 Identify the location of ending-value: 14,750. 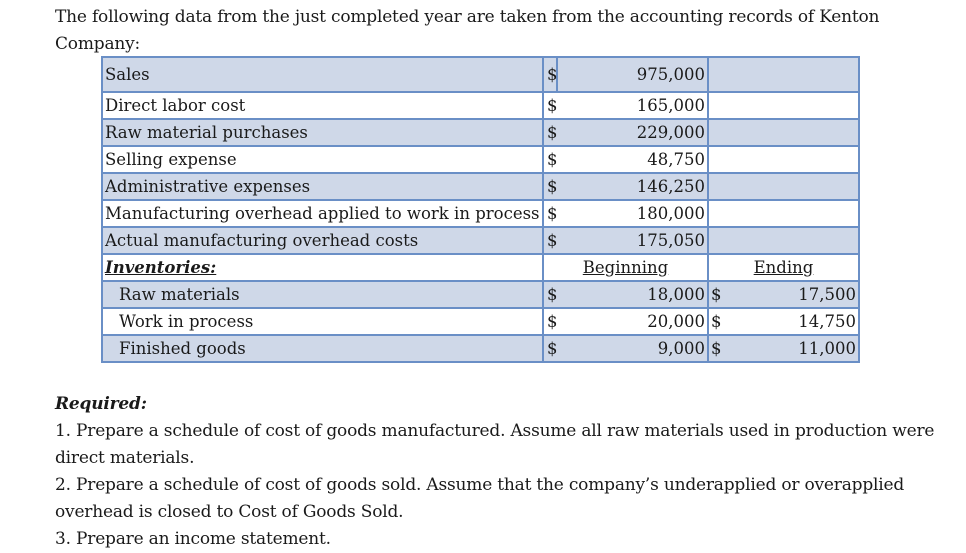
(791, 321).